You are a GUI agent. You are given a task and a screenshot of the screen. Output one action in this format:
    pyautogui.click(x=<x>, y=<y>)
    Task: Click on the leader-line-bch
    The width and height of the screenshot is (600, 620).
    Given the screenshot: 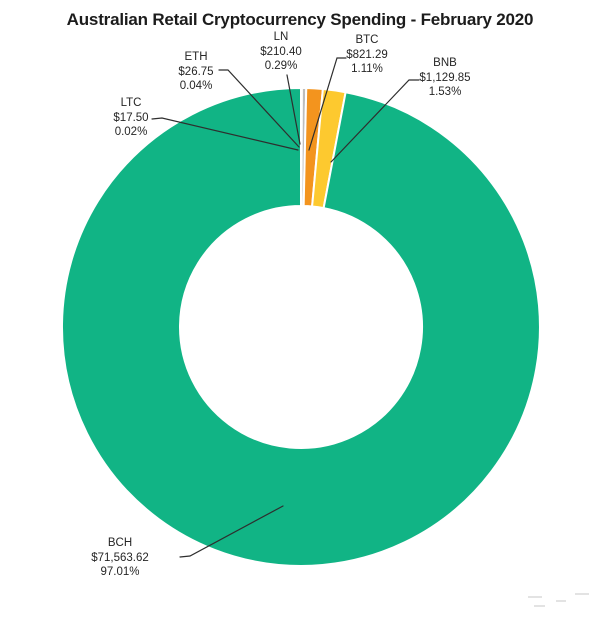 What is the action you would take?
    pyautogui.click(x=231, y=531)
    